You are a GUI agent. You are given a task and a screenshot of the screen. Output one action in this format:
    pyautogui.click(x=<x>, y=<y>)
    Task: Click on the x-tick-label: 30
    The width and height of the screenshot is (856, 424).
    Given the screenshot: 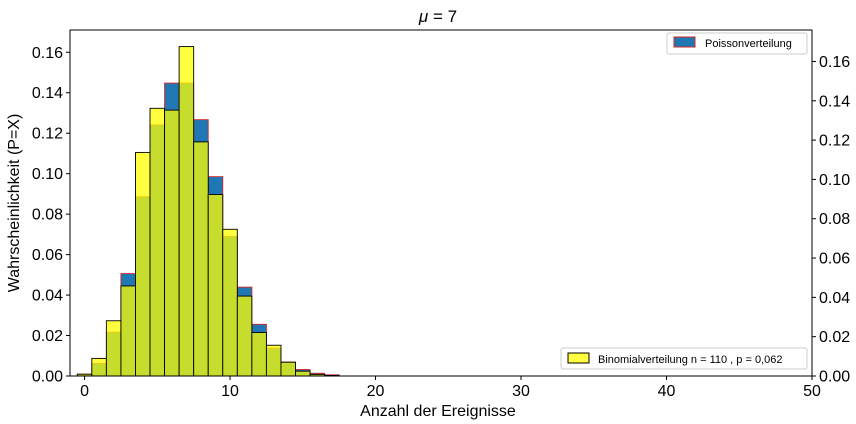 What is the action you would take?
    pyautogui.click(x=521, y=391)
    